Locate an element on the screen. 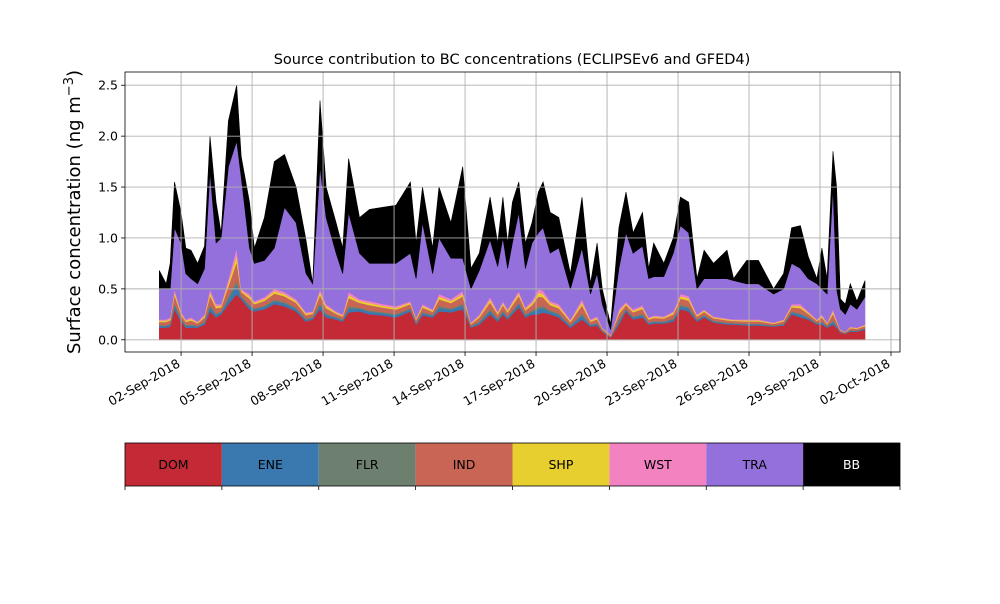 Image resolution: width=1000 pixels, height=604 pixels. y-axis-label-exponent: −3 is located at coordinates (69, 86).